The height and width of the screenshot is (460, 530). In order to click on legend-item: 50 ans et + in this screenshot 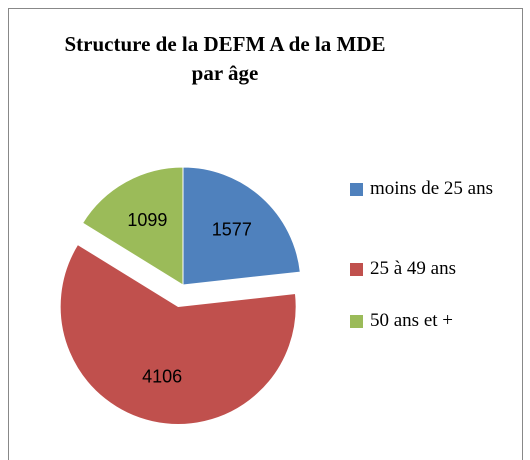, I will do `click(440, 321)`.